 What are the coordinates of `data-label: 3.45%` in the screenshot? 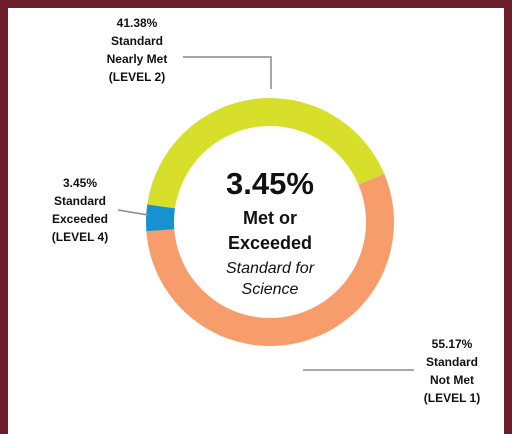 It's located at (80, 183).